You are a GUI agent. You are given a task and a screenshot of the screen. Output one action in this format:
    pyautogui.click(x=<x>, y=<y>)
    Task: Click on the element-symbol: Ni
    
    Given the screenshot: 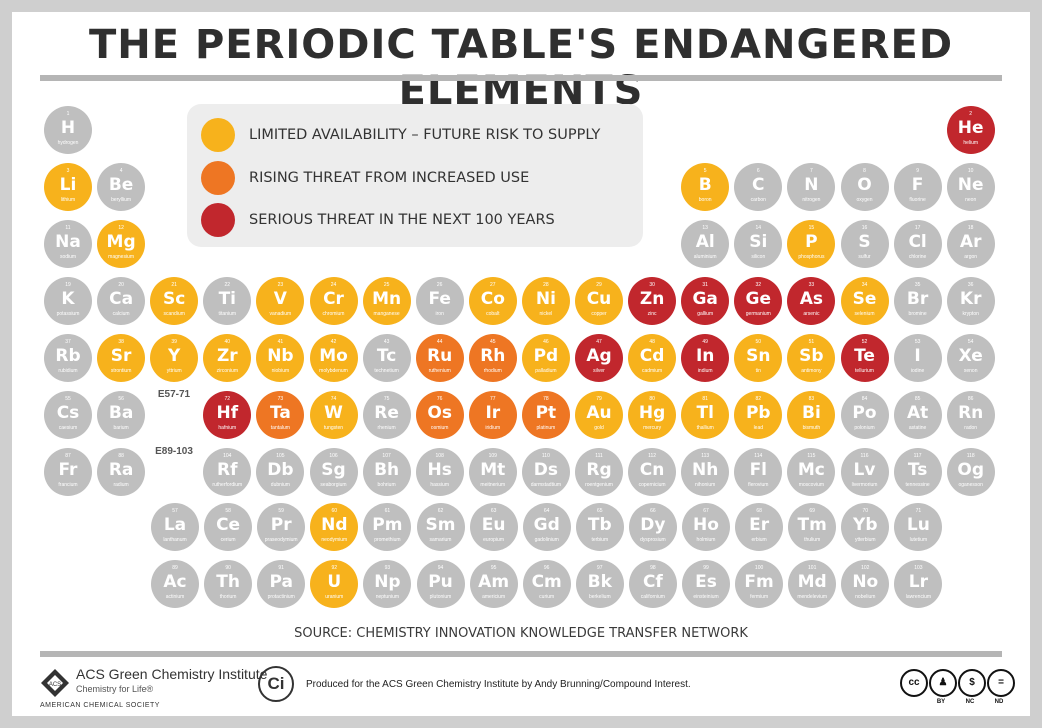 What is the action you would take?
    pyautogui.click(x=545, y=299)
    